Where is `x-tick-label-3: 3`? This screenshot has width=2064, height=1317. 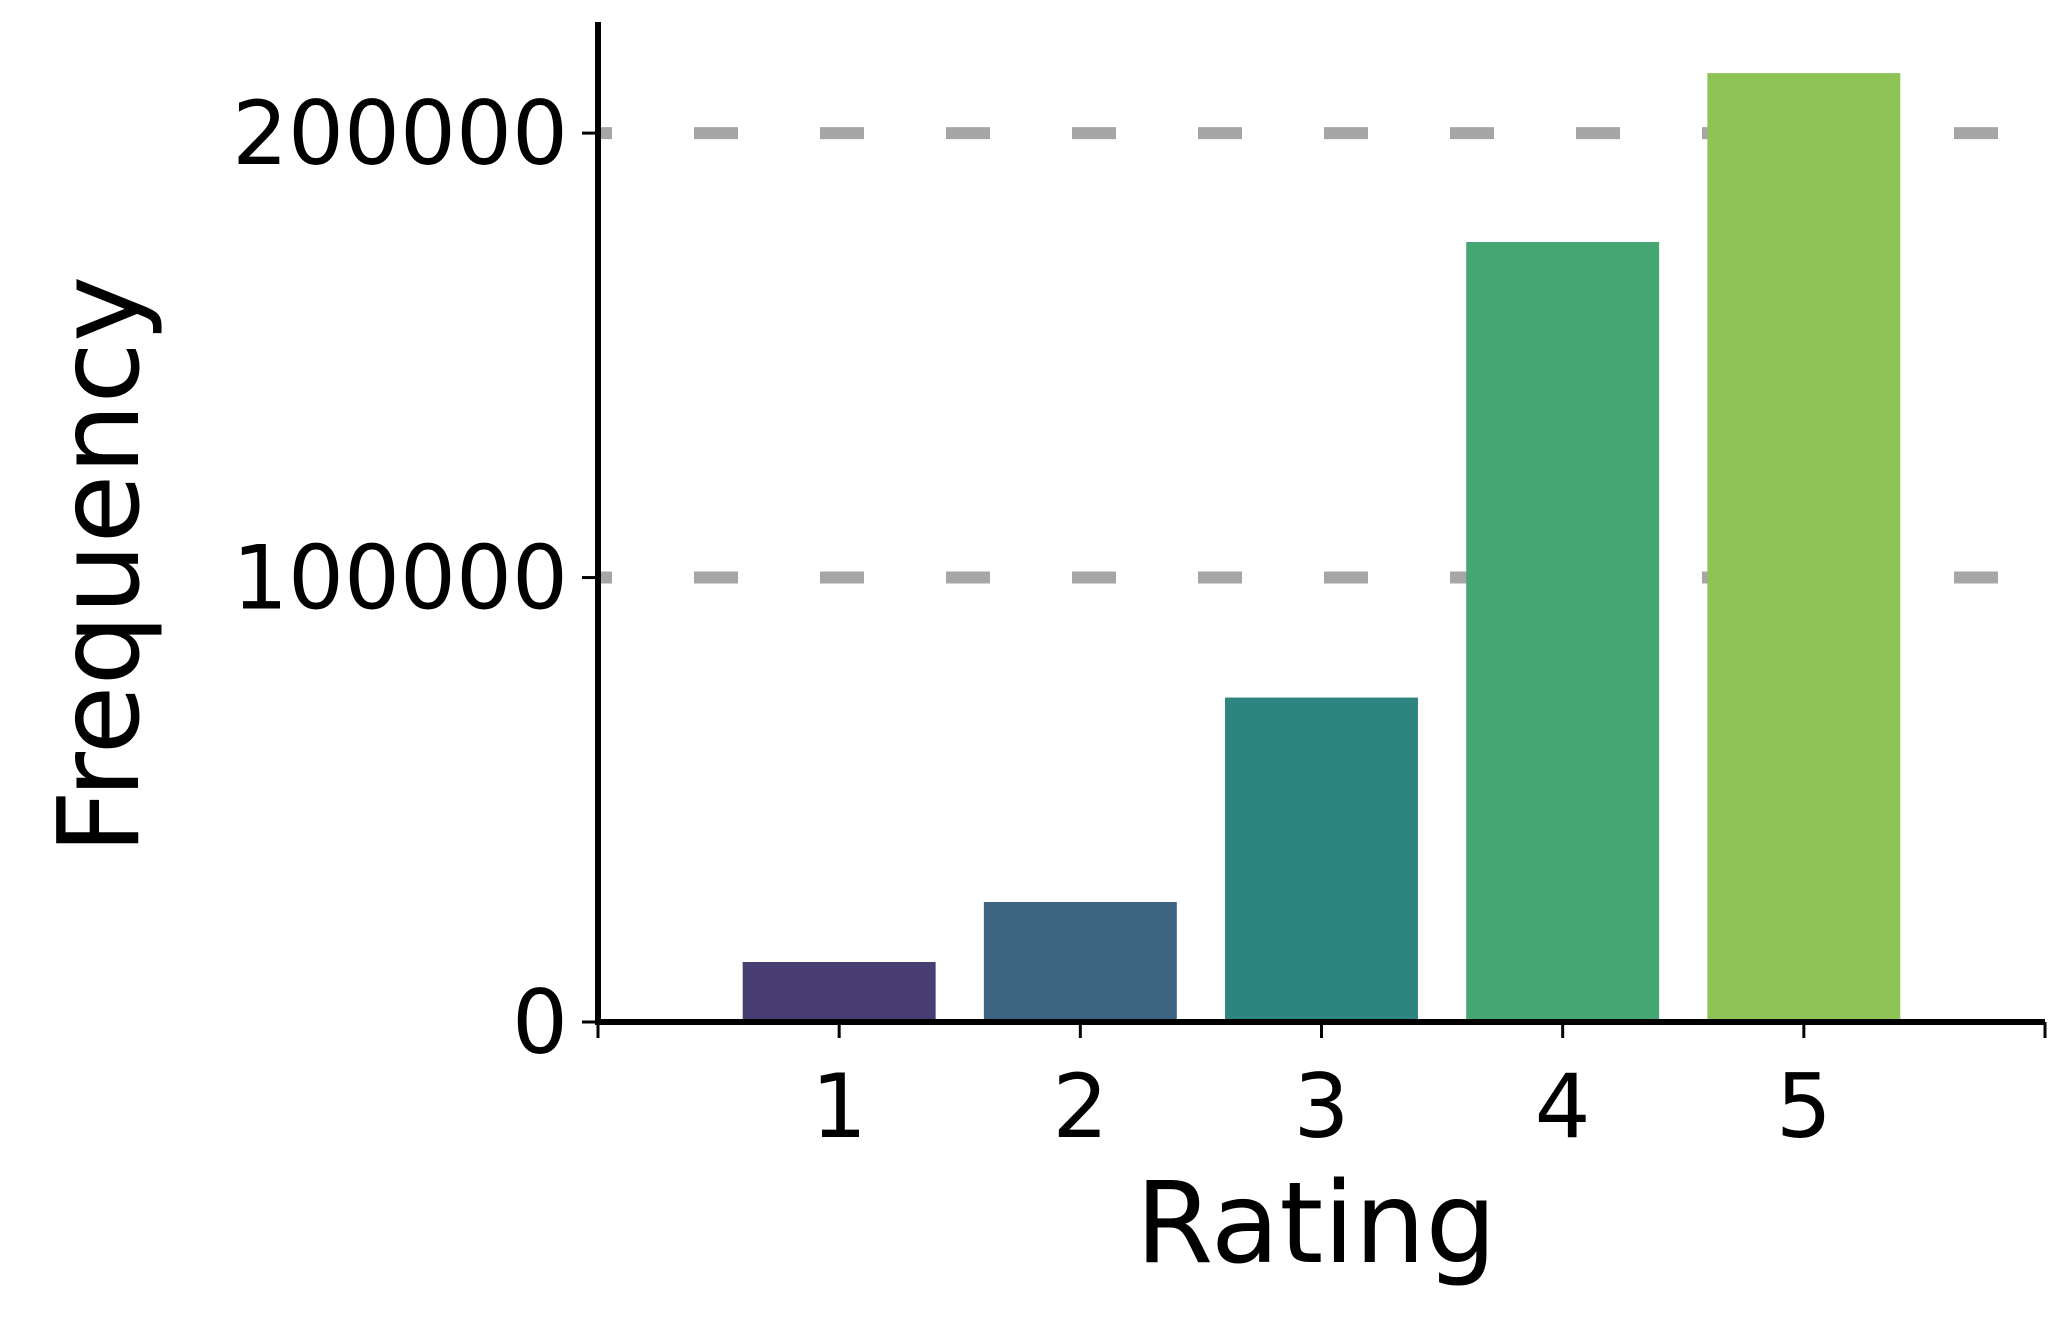
x-tick-label-3: 3 is located at coordinates (1322, 1106).